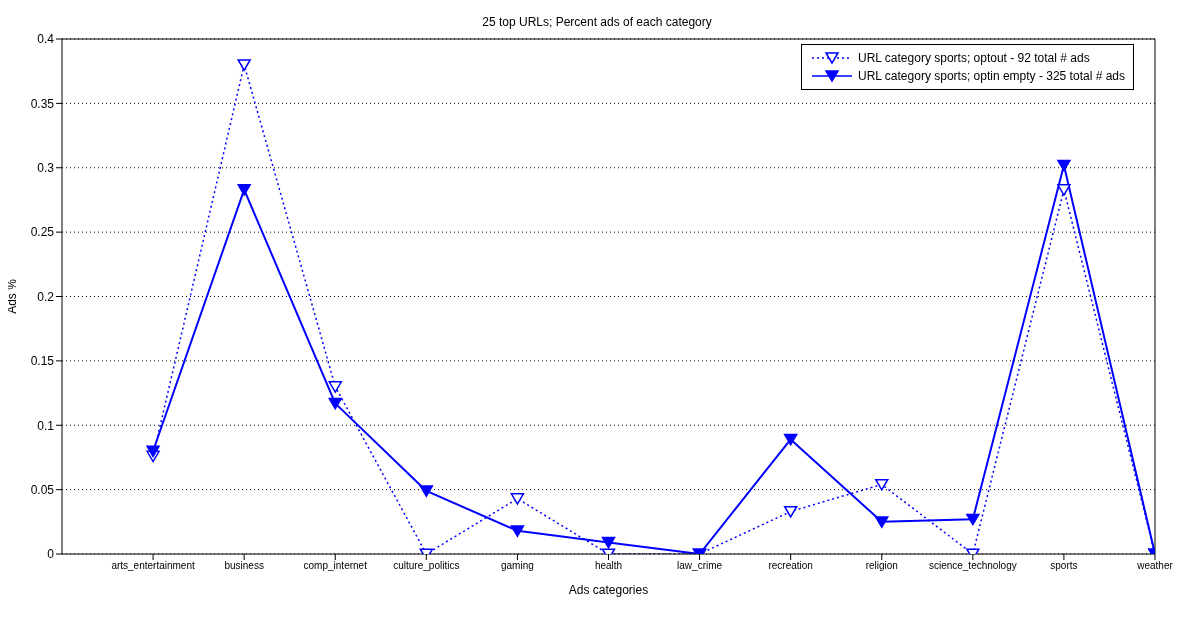 The width and height of the screenshot is (1194, 622). What do you see at coordinates (790, 566) in the screenshot?
I see `x-tick-label: recreation` at bounding box center [790, 566].